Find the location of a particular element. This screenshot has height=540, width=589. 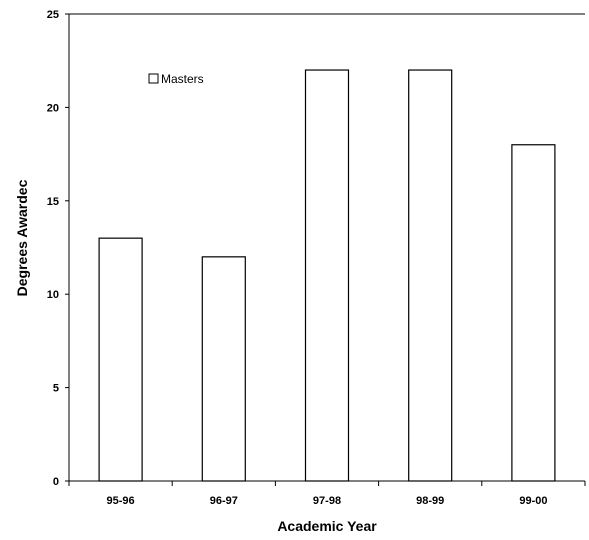

legend: Masters is located at coordinates (176, 79).